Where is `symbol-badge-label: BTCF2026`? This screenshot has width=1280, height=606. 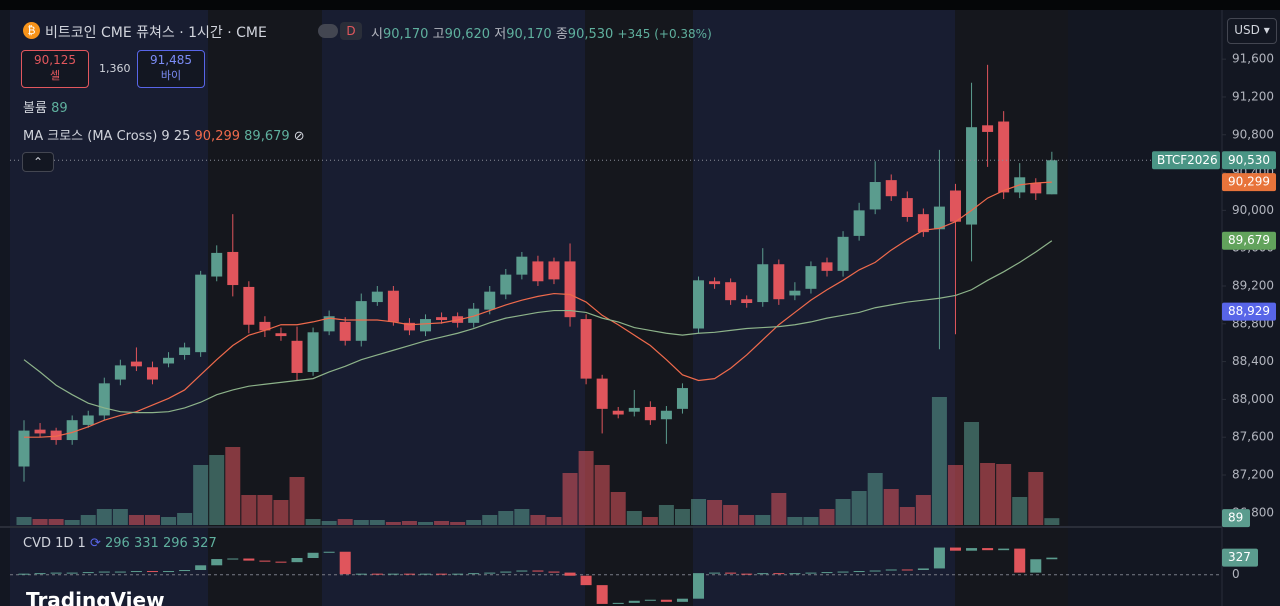 symbol-badge-label: BTCF2026 is located at coordinates (1187, 160).